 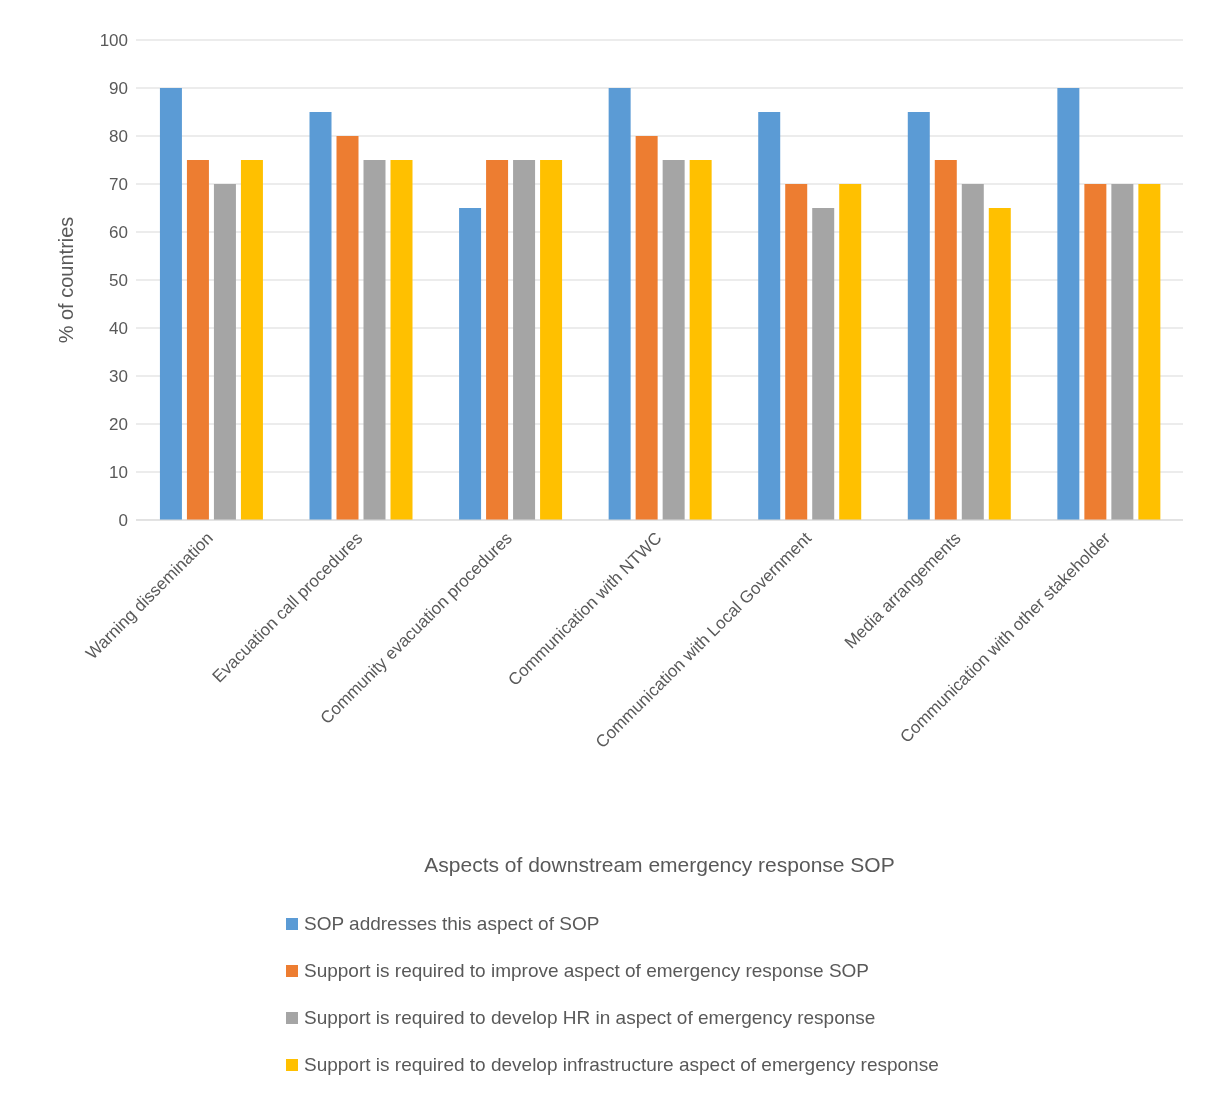 What do you see at coordinates (621, 1064) in the screenshot?
I see `legend-label: Support is required to develop infrastructure aspect of emergency response` at bounding box center [621, 1064].